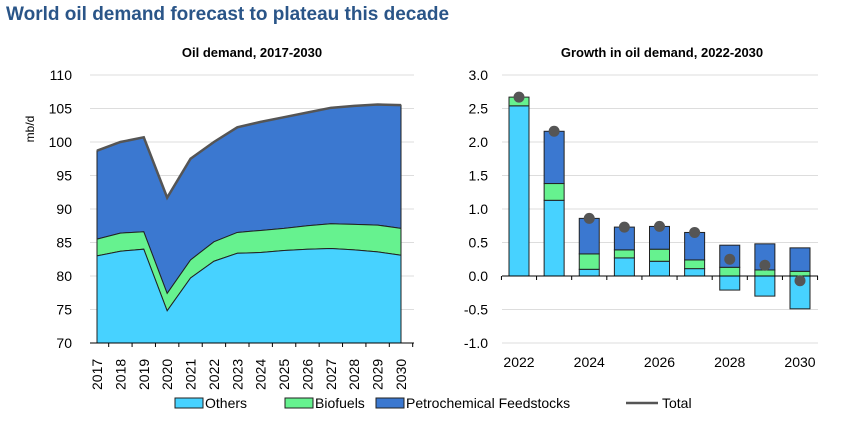 Image resolution: width=865 pixels, height=424 pixels. Describe the element at coordinates (237, 374) in the screenshot. I see `left-x-tick-label: 2023` at that location.